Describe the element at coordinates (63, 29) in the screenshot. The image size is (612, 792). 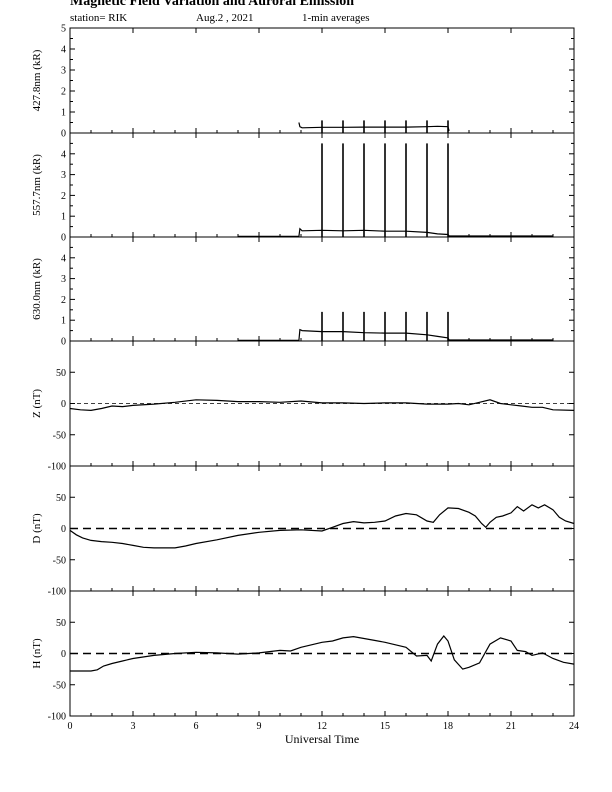
I see `y-tick-label: 5` at that location.